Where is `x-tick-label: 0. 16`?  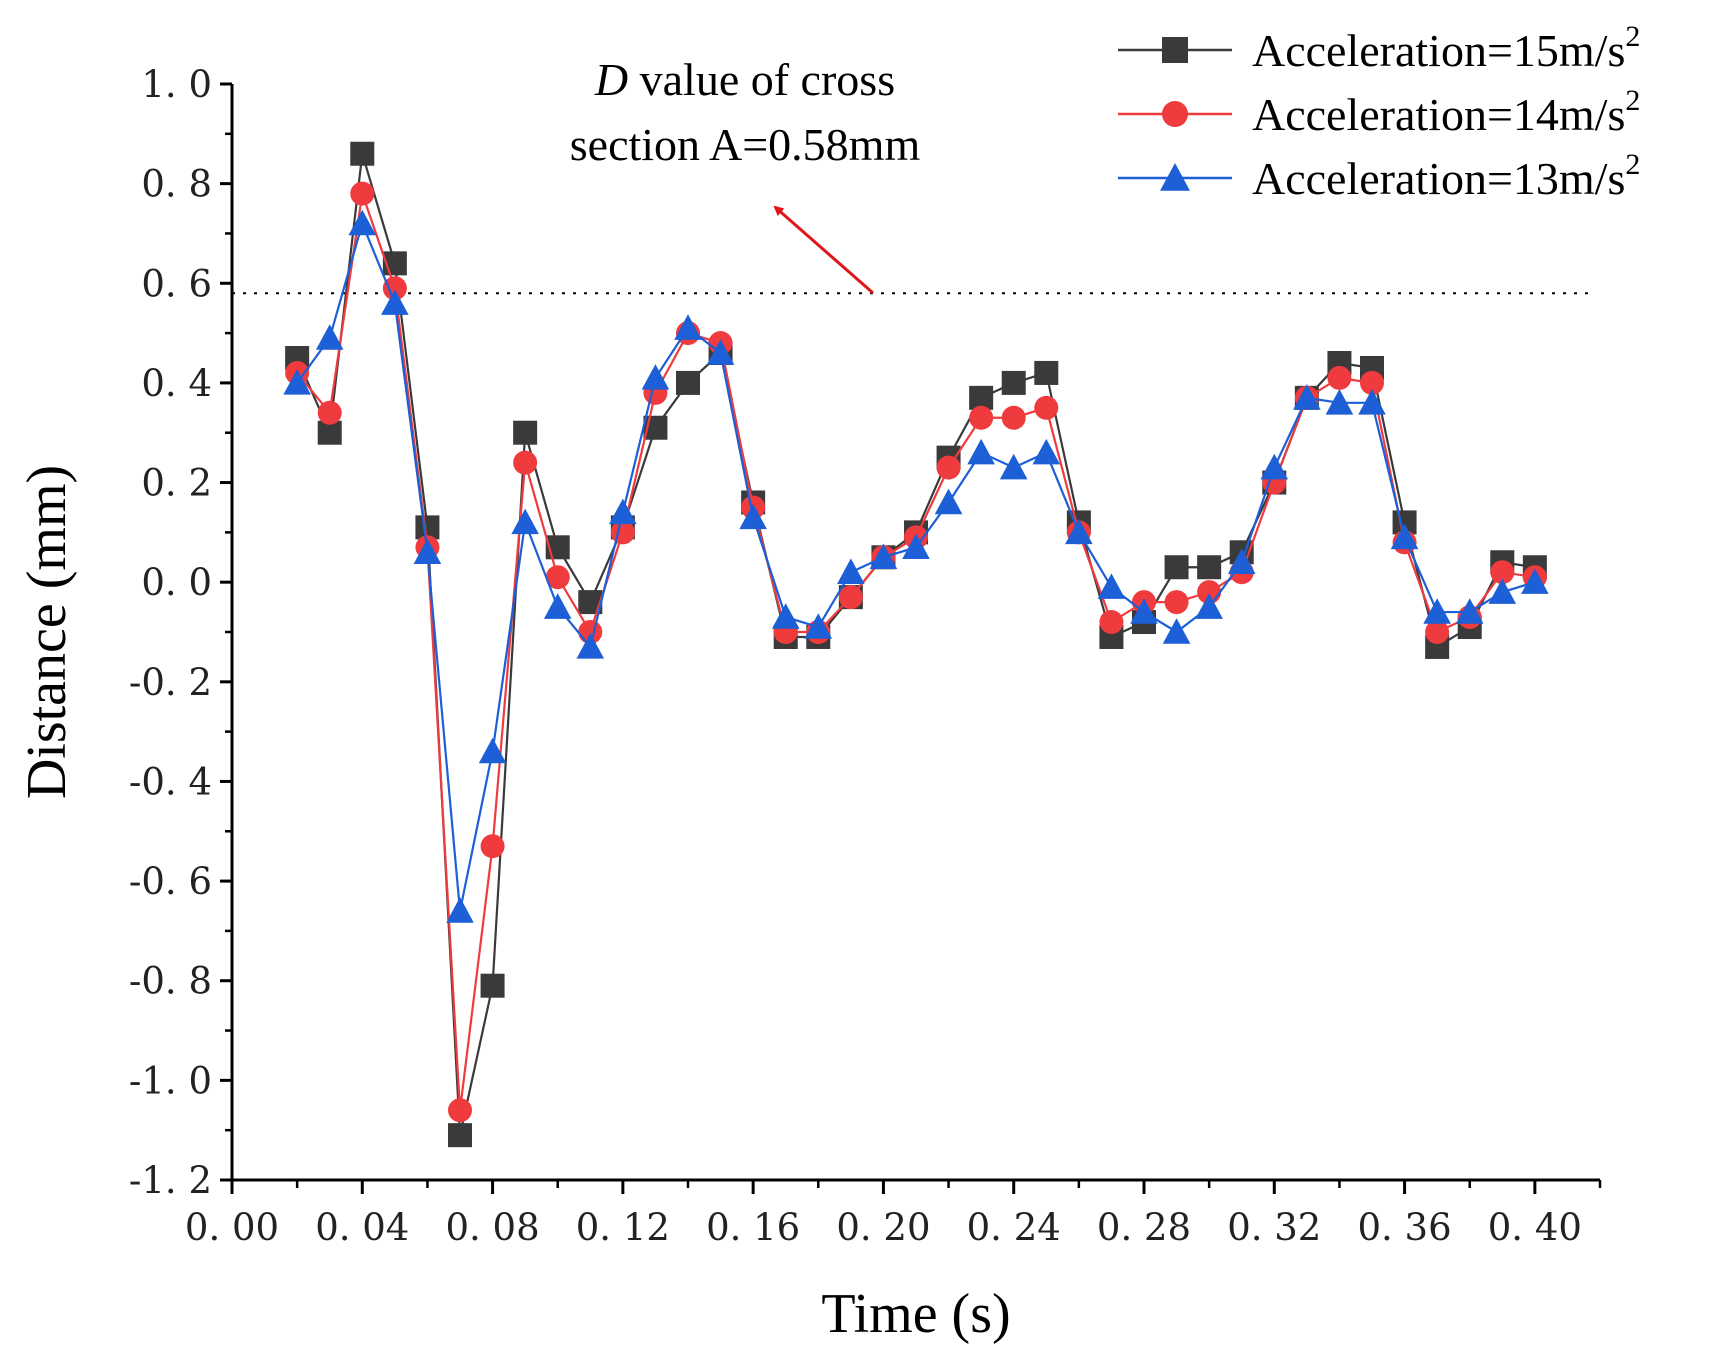
x-tick-label: 0. 16 is located at coordinates (753, 1227).